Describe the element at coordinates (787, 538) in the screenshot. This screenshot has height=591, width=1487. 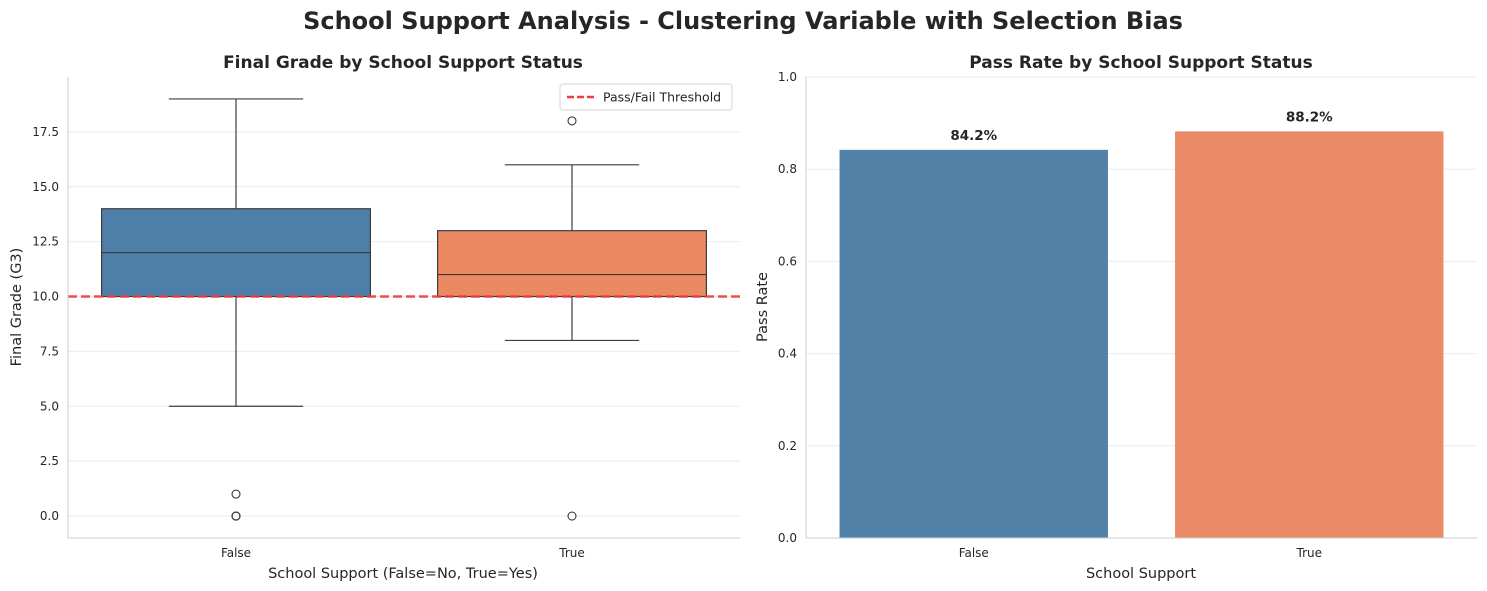
I see `barchart-ytick-label: 0.0` at that location.